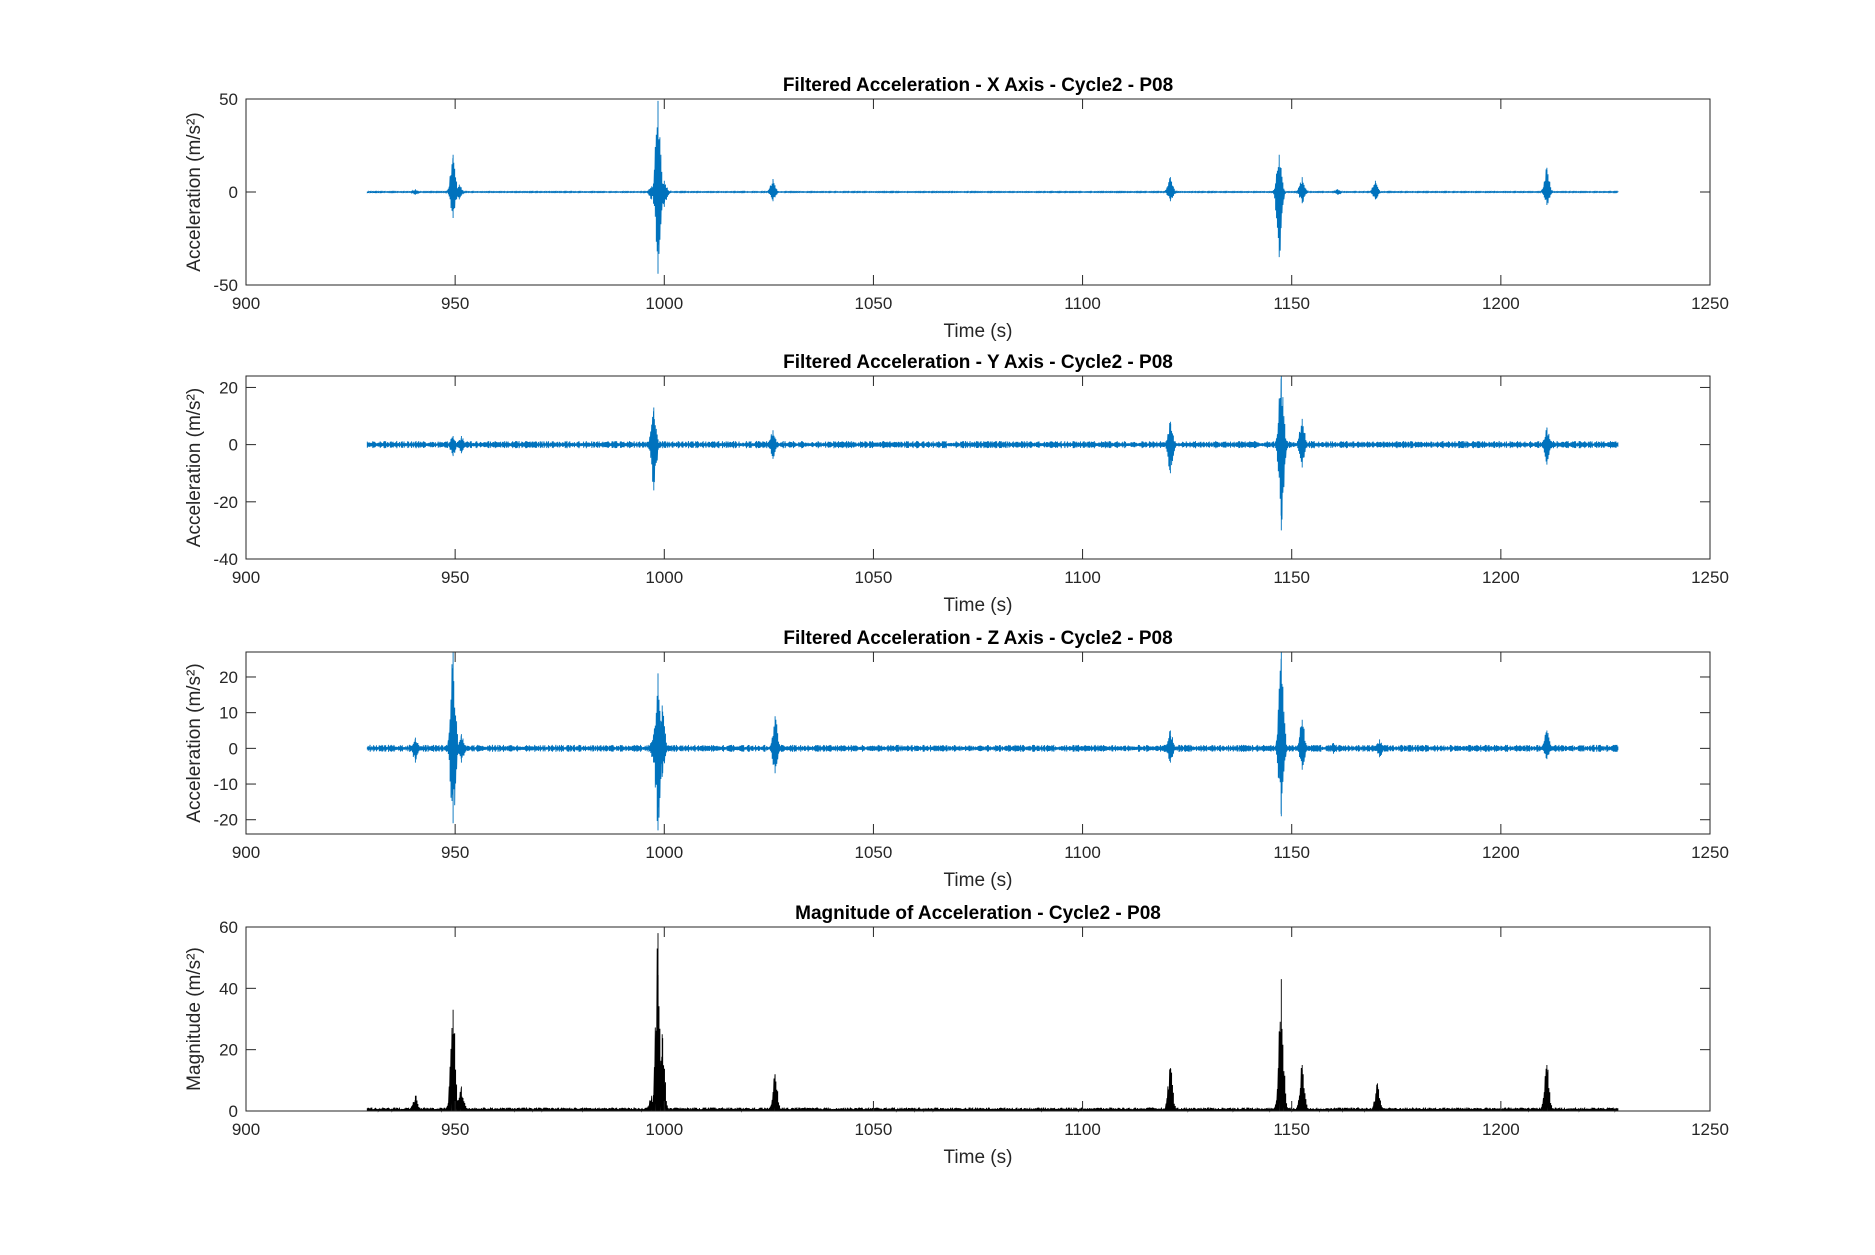 The height and width of the screenshot is (1255, 1875). What do you see at coordinates (225, 784) in the screenshot?
I see `y-tick-label: -10` at bounding box center [225, 784].